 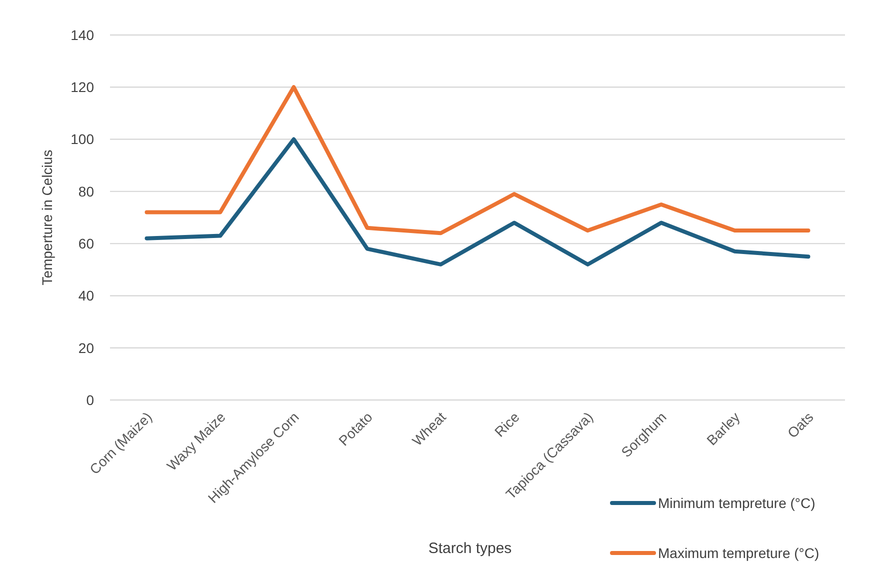 I want to click on x-tick-label: Oats, so click(x=800, y=425).